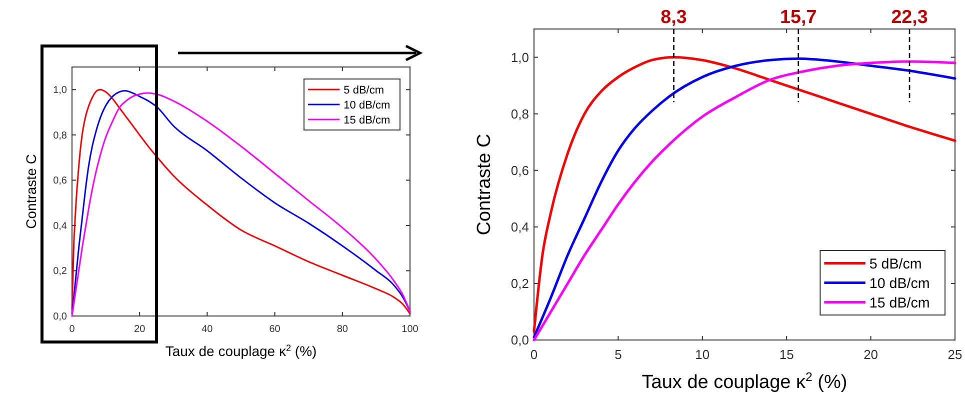 The image size is (965, 407). I want to click on x-tick-label: 80, so click(342, 329).